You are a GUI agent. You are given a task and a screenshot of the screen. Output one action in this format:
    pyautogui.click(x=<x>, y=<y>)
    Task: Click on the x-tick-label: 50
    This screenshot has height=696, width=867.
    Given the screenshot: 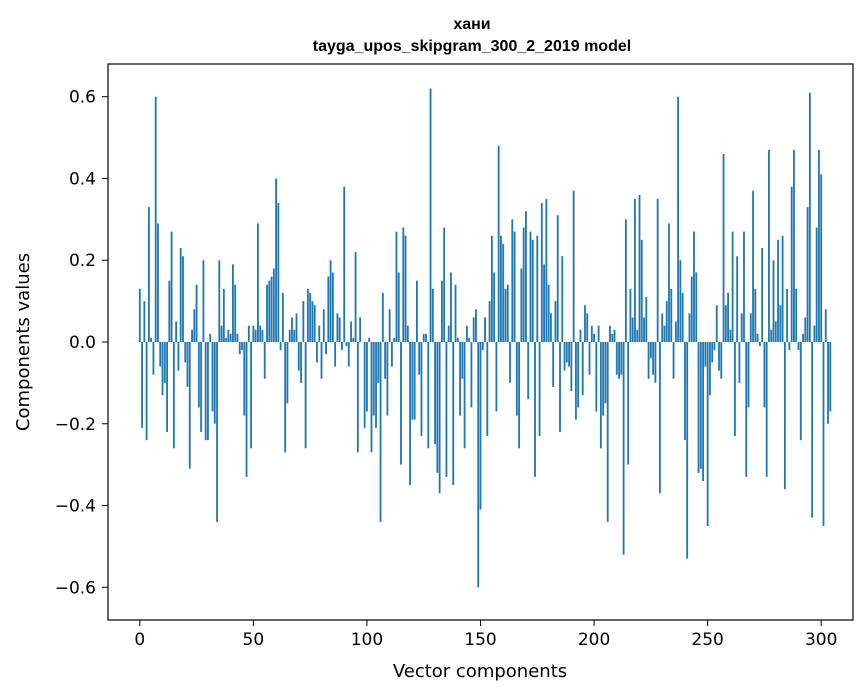 What is the action you would take?
    pyautogui.click(x=254, y=640)
    